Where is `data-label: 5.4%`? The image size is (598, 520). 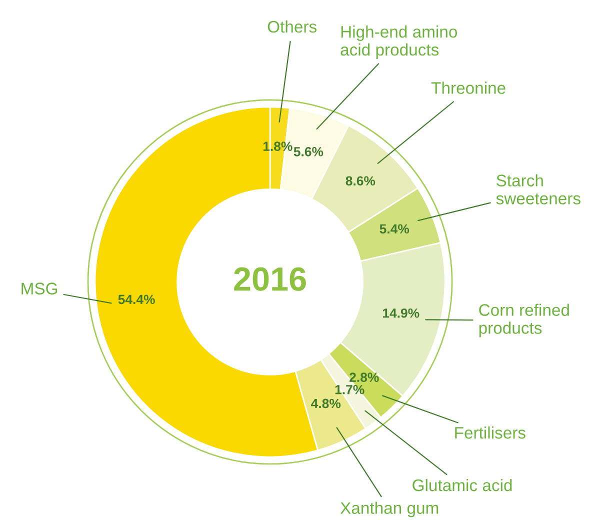
data-label: 5.4% is located at coordinates (395, 229).